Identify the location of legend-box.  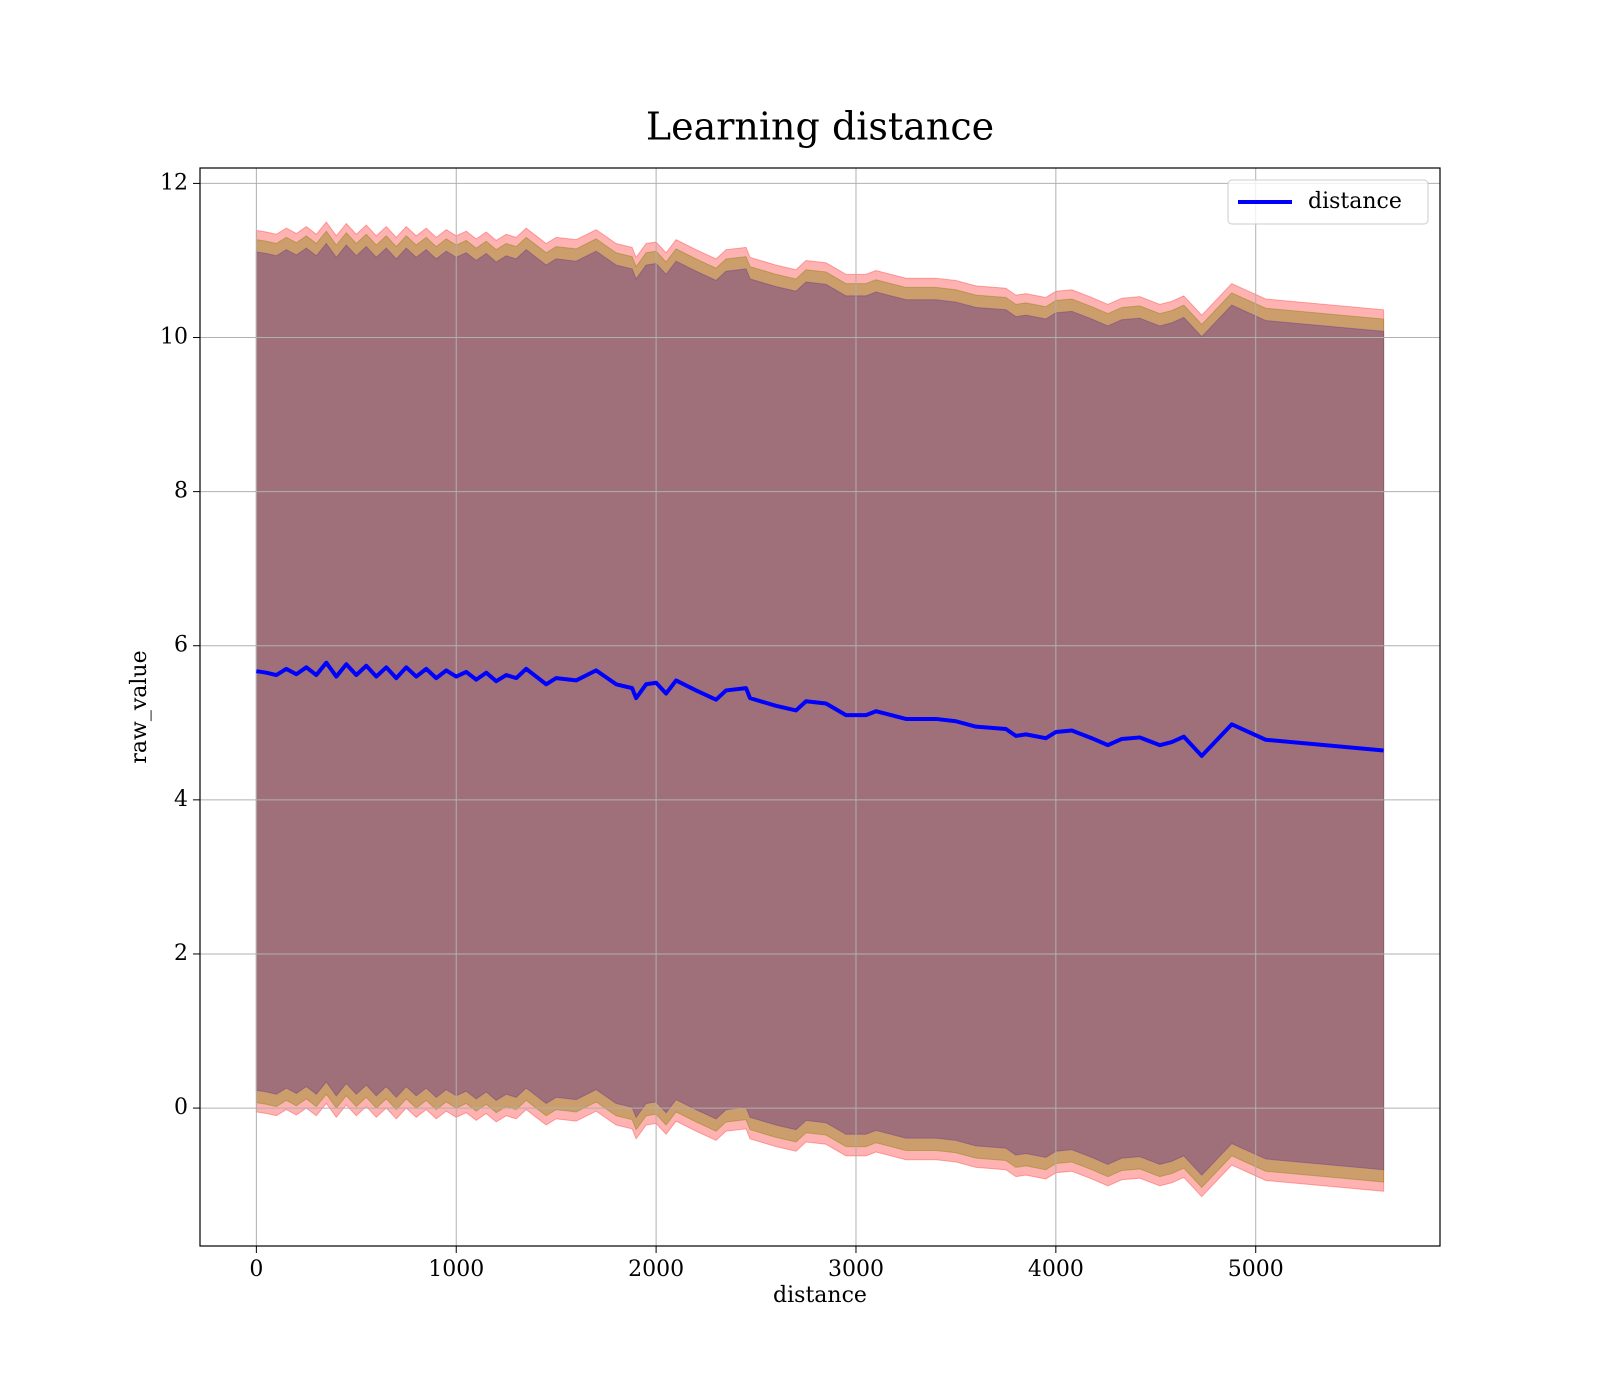
(1328, 202).